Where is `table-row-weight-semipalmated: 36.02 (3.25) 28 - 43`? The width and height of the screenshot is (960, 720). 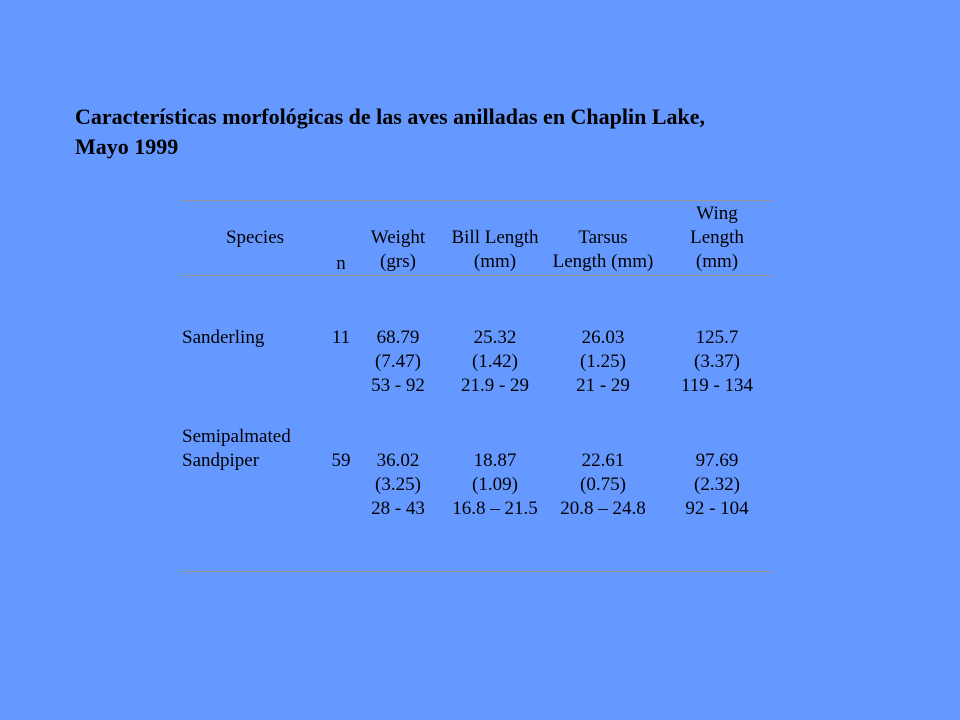 table-row-weight-semipalmated: 36.02 (3.25) 28 - 43 is located at coordinates (398, 484).